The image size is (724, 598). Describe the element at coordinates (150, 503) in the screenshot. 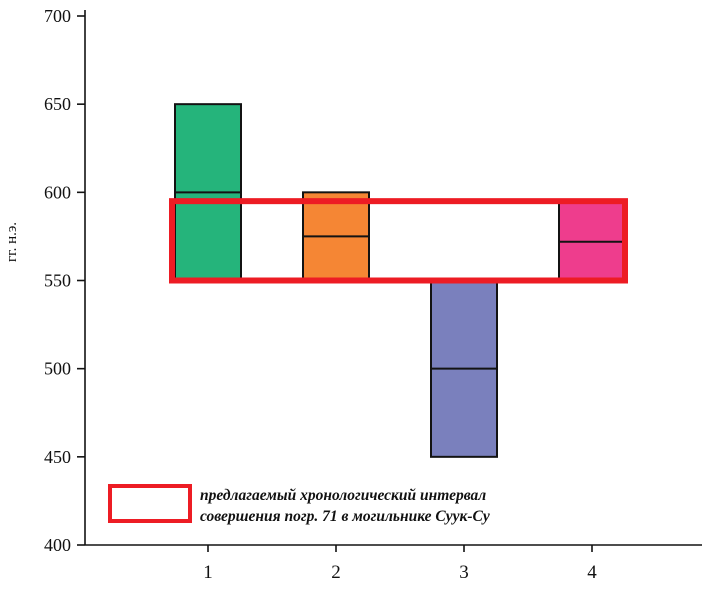

I see `legend-swatch` at that location.